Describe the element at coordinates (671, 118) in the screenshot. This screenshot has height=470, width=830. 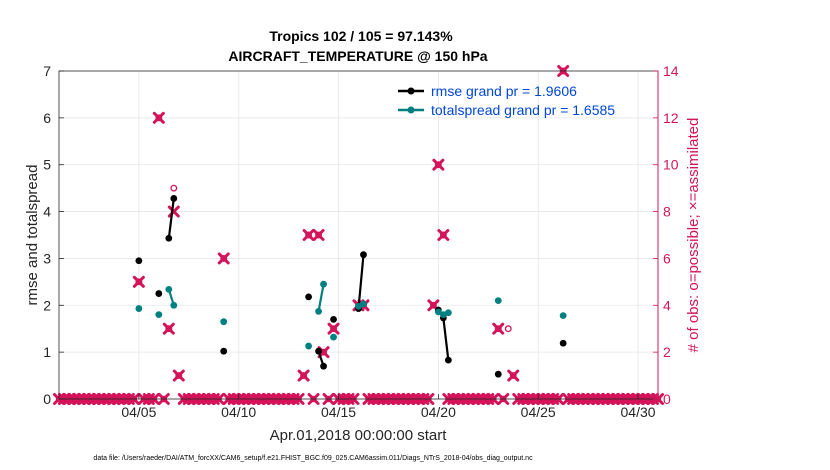
I see `y-right-tick-label: 12` at that location.